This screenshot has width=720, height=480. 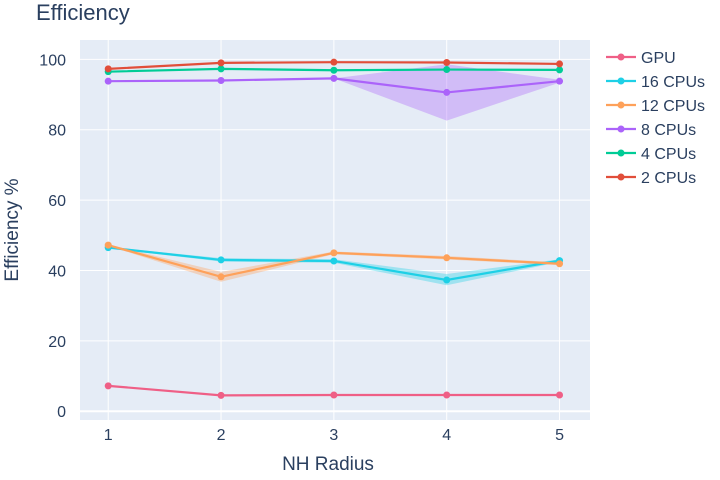 I want to click on legend-label: 8 CPUs, so click(x=668, y=130).